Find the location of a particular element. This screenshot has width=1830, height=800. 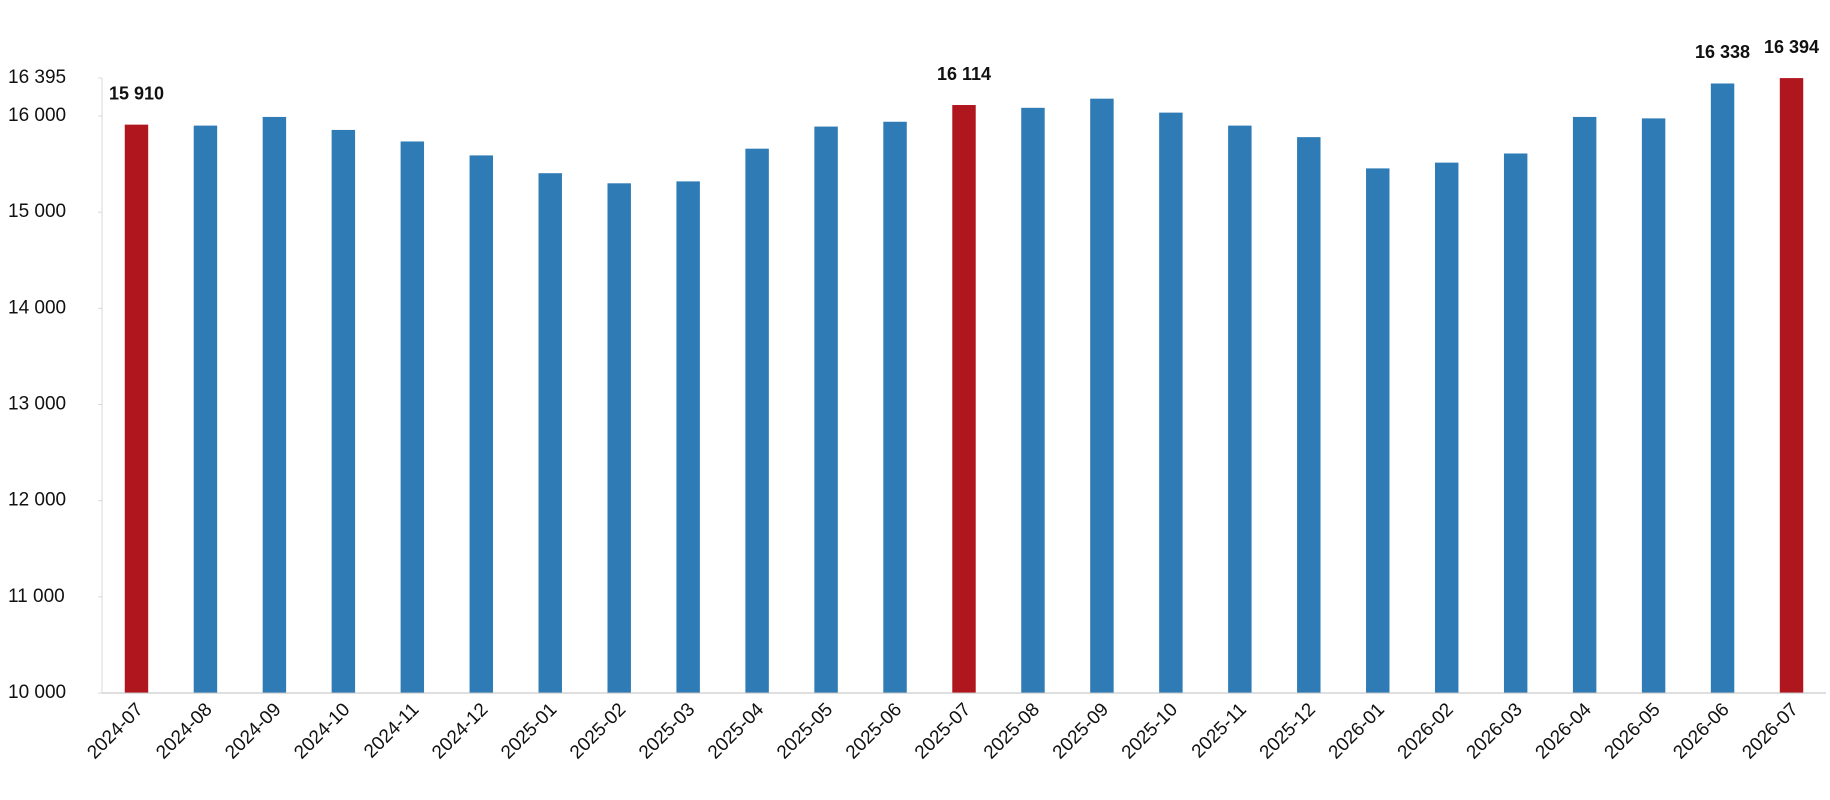

x-tick-label: 2025-10 is located at coordinates (1150, 731).